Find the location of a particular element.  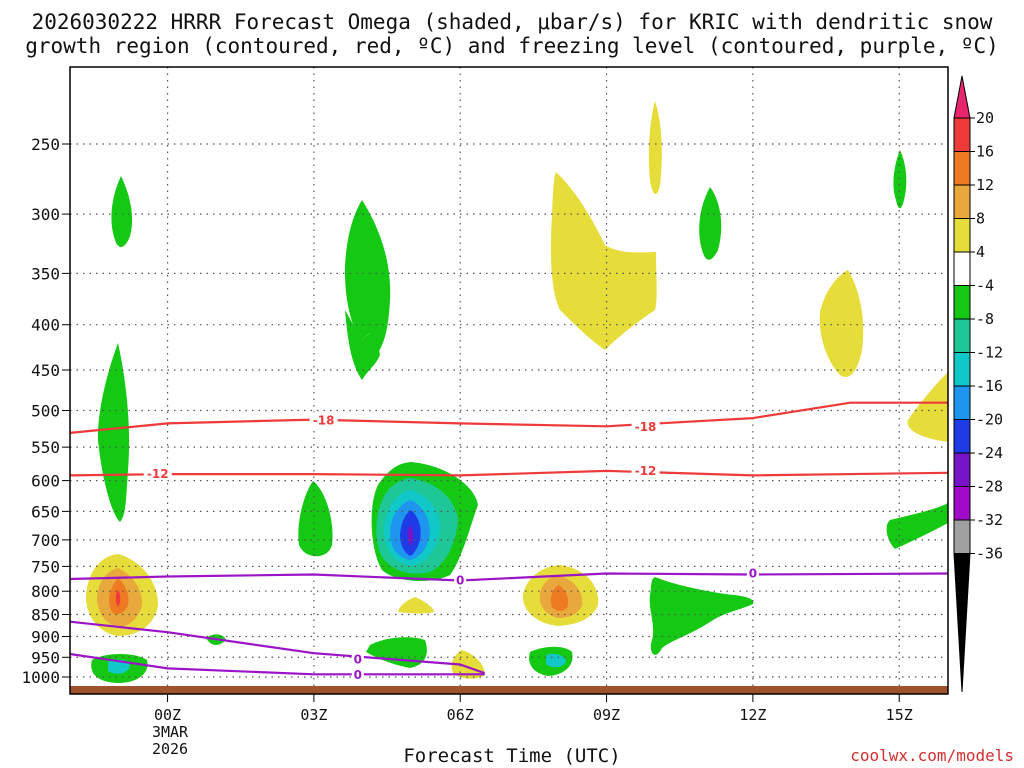

y-tick-label: 550 is located at coordinates (45, 447).